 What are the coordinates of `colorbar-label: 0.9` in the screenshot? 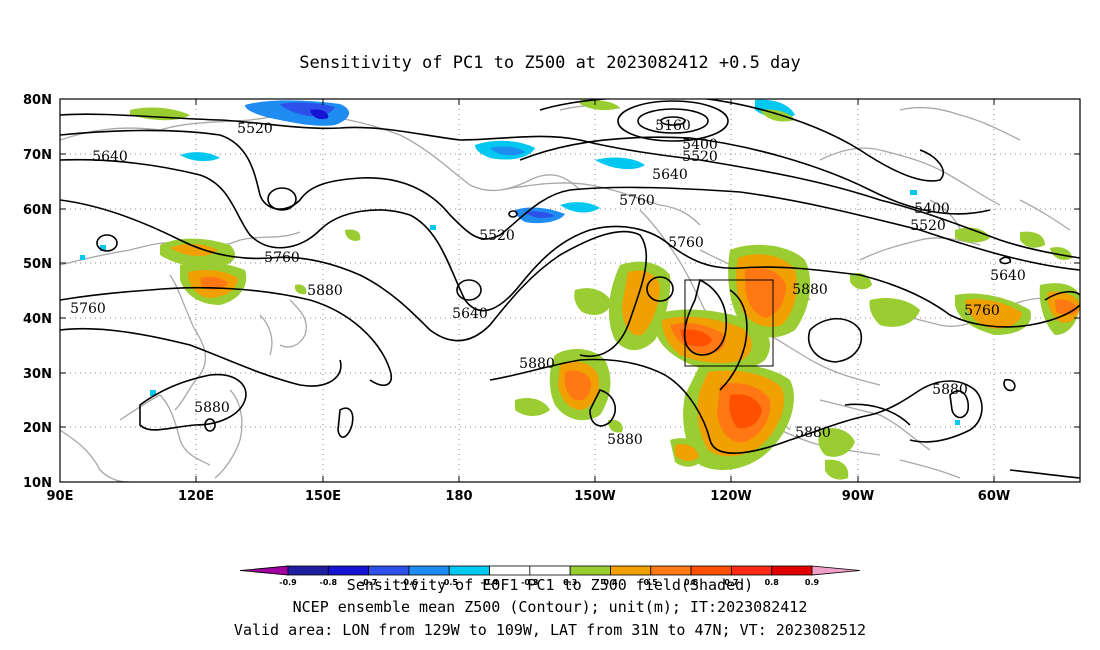 It's located at (812, 582).